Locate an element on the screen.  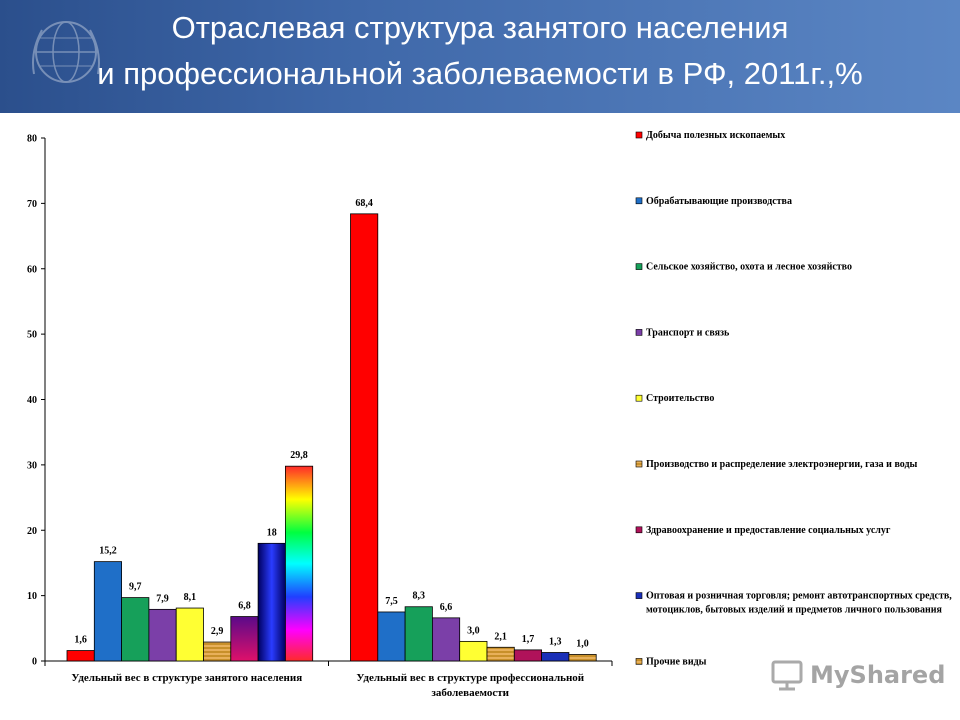
data-label-1-4: 3,0 is located at coordinates (473, 630).